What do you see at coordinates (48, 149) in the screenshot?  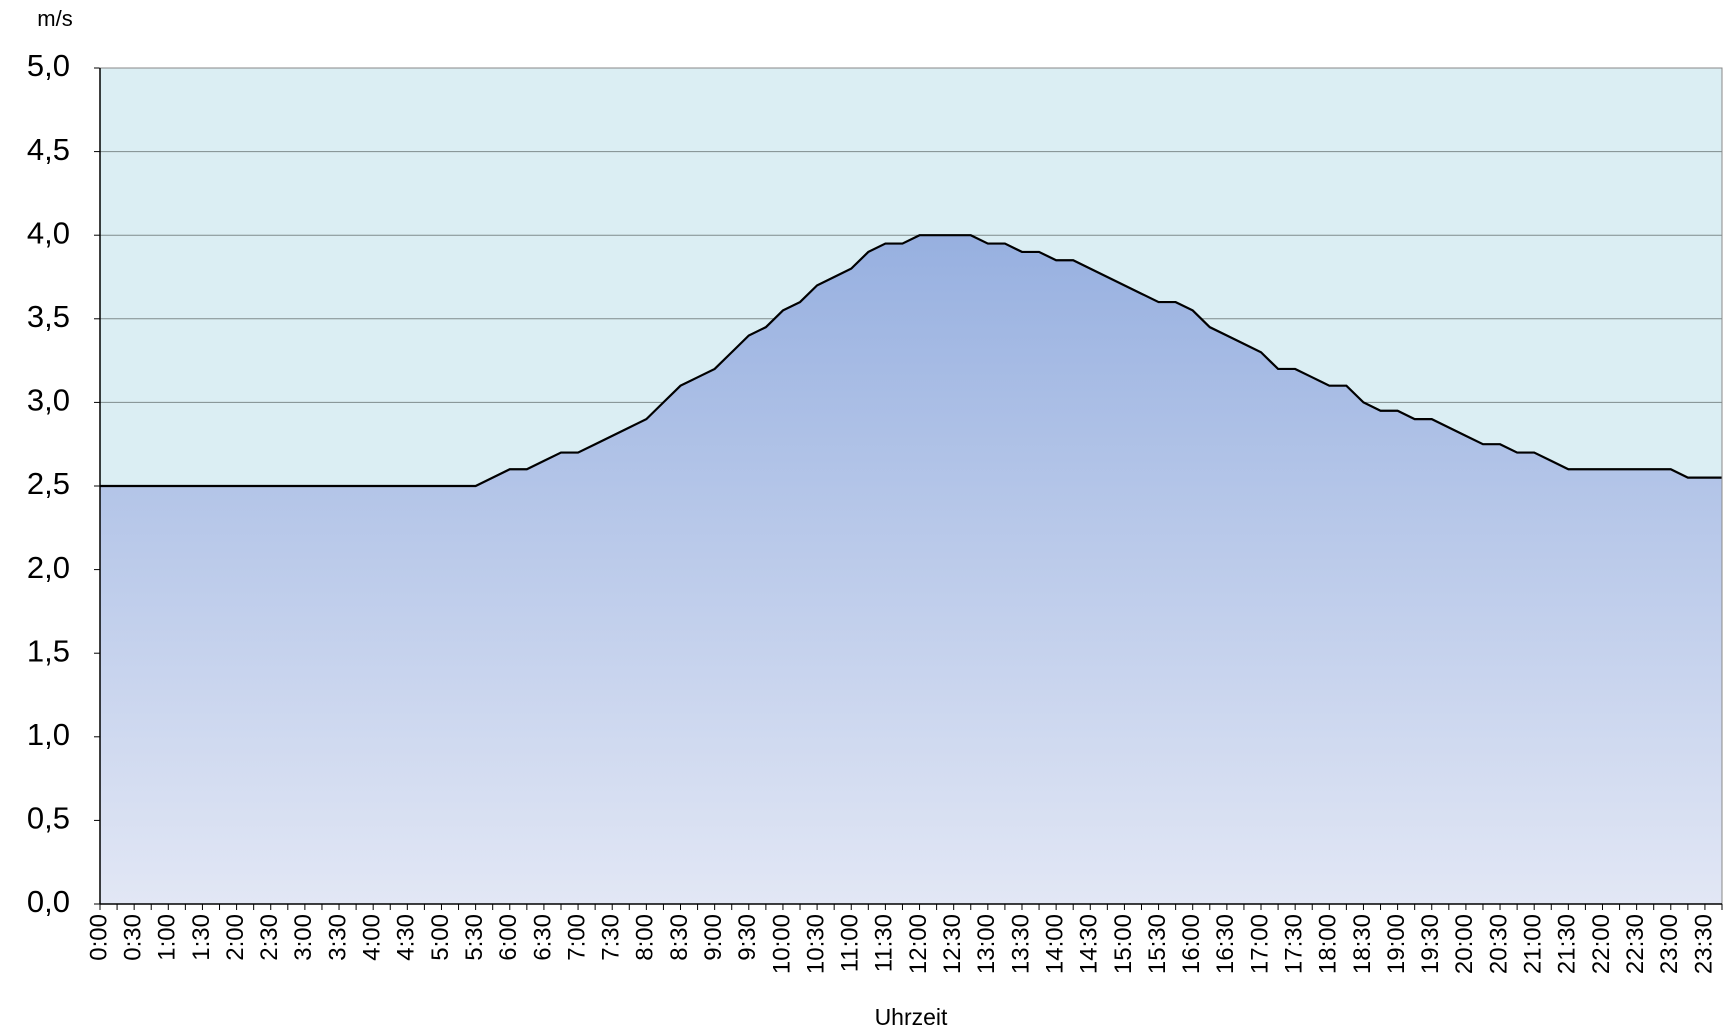 I see `y-tick-label: 4,5` at bounding box center [48, 149].